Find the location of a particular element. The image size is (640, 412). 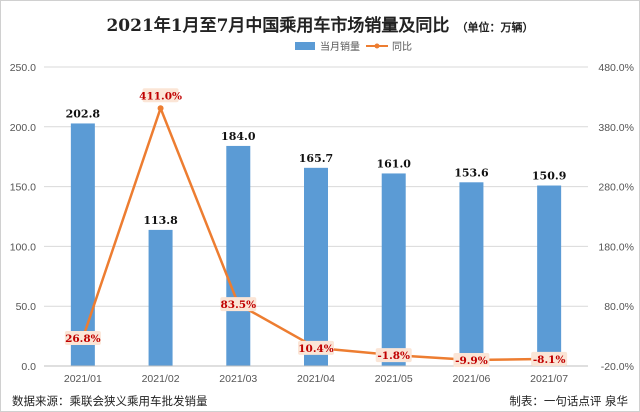

y-left-tick-label: 200.0 is located at coordinates (23, 128).